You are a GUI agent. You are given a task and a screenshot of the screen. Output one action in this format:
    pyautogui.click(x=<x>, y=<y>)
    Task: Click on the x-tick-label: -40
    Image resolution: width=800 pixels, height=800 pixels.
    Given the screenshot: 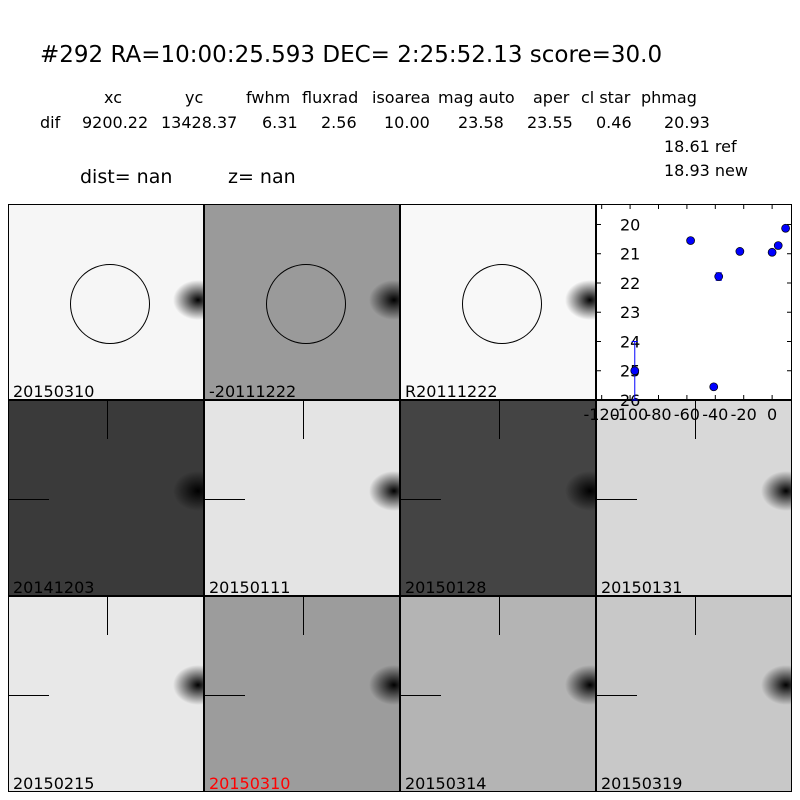 What is the action you would take?
    pyautogui.click(x=715, y=414)
    